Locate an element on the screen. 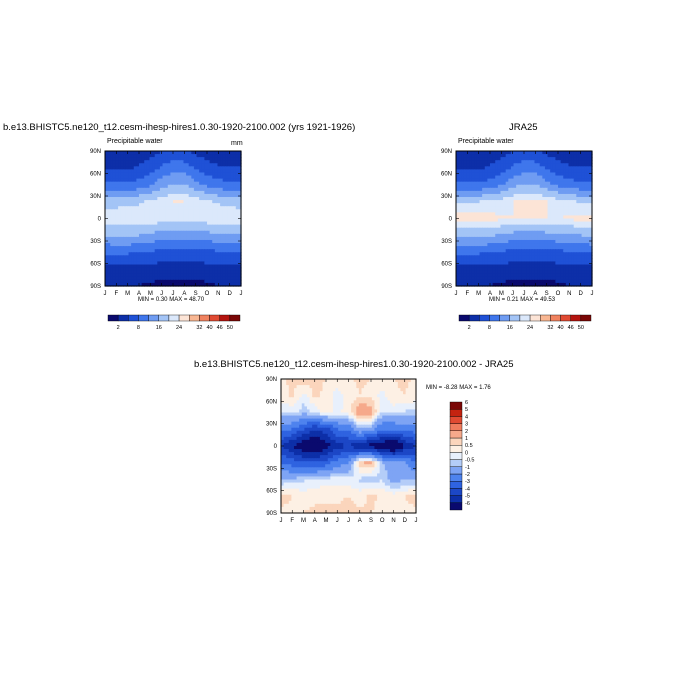  x-tick-label: J is located at coordinates (524, 294).